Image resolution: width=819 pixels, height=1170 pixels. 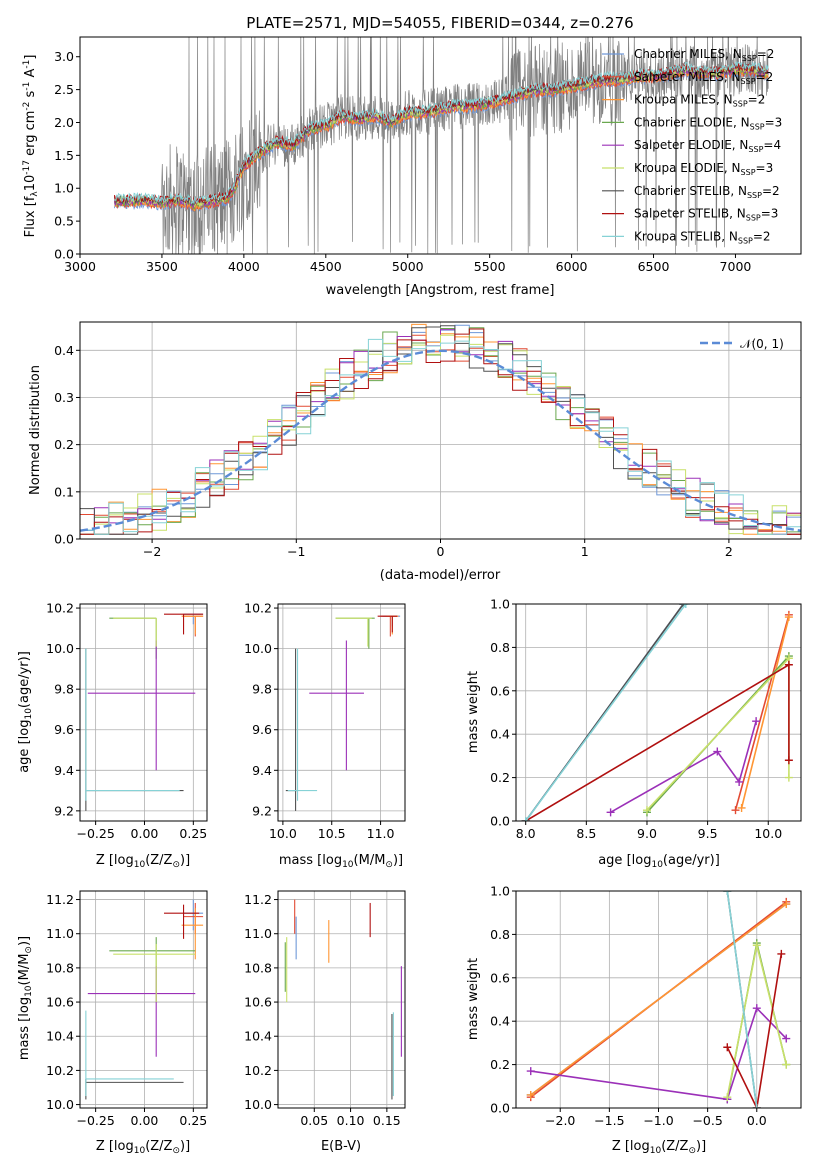 What do you see at coordinates (60, 1036) in the screenshot?
I see `y-tick-label: 10.4` at bounding box center [60, 1036].